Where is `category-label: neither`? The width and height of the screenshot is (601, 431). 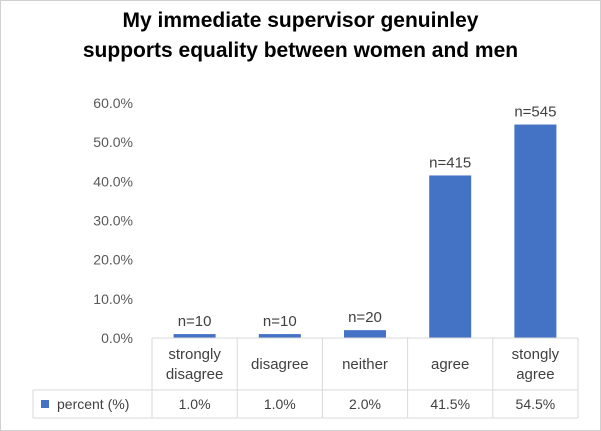 category-label: neither is located at coordinates (365, 364).